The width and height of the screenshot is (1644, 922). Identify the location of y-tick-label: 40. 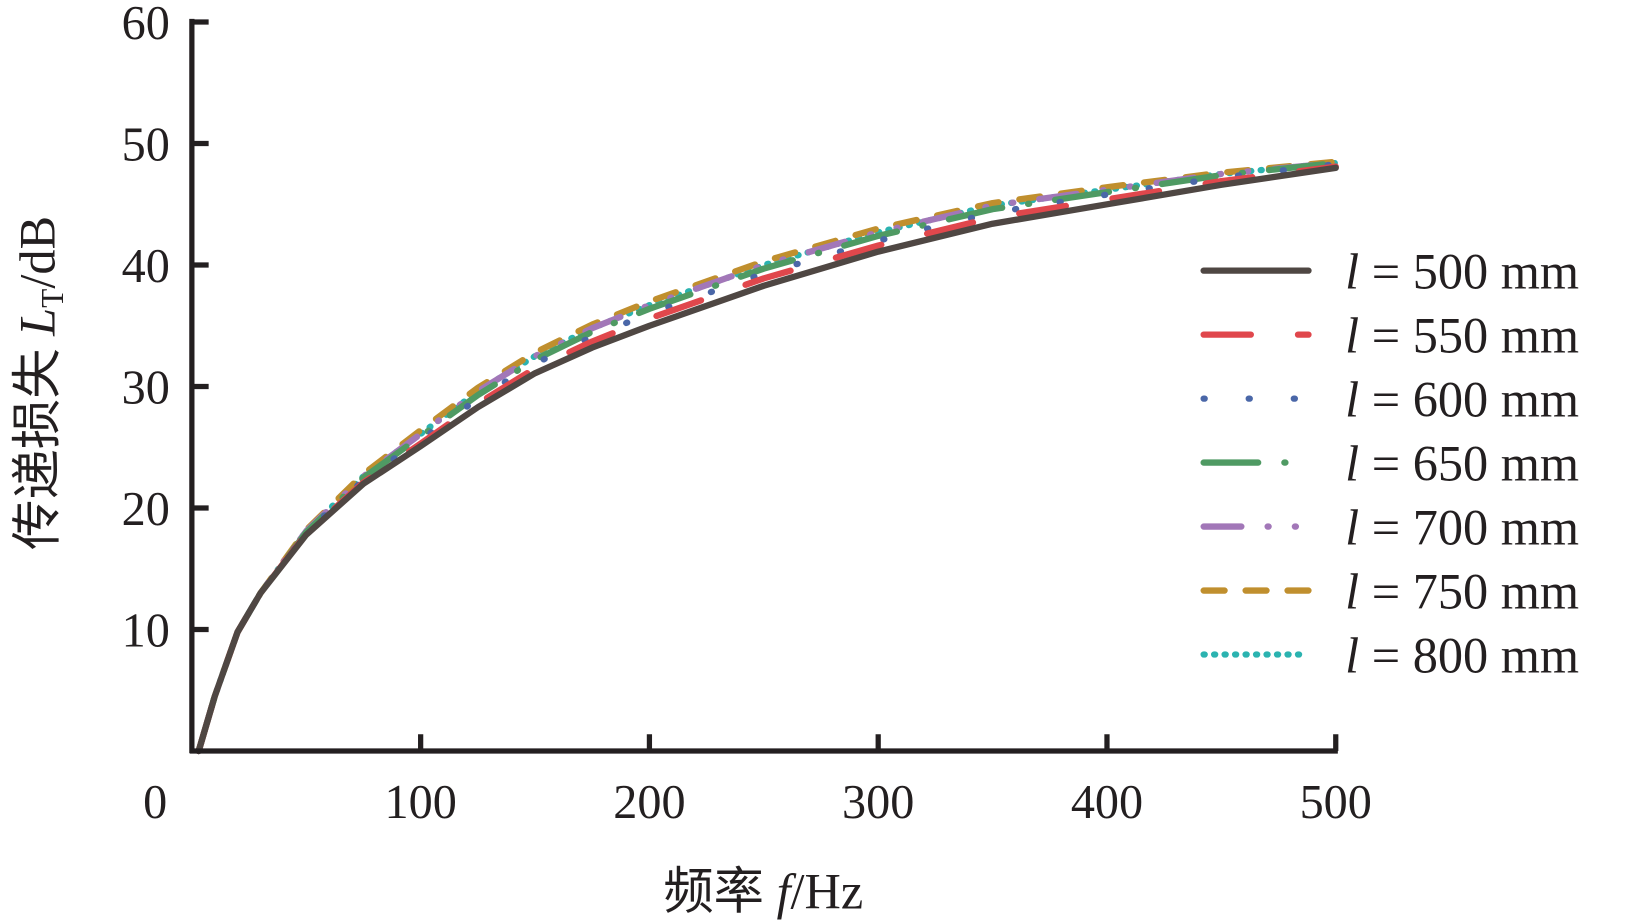
(146, 266).